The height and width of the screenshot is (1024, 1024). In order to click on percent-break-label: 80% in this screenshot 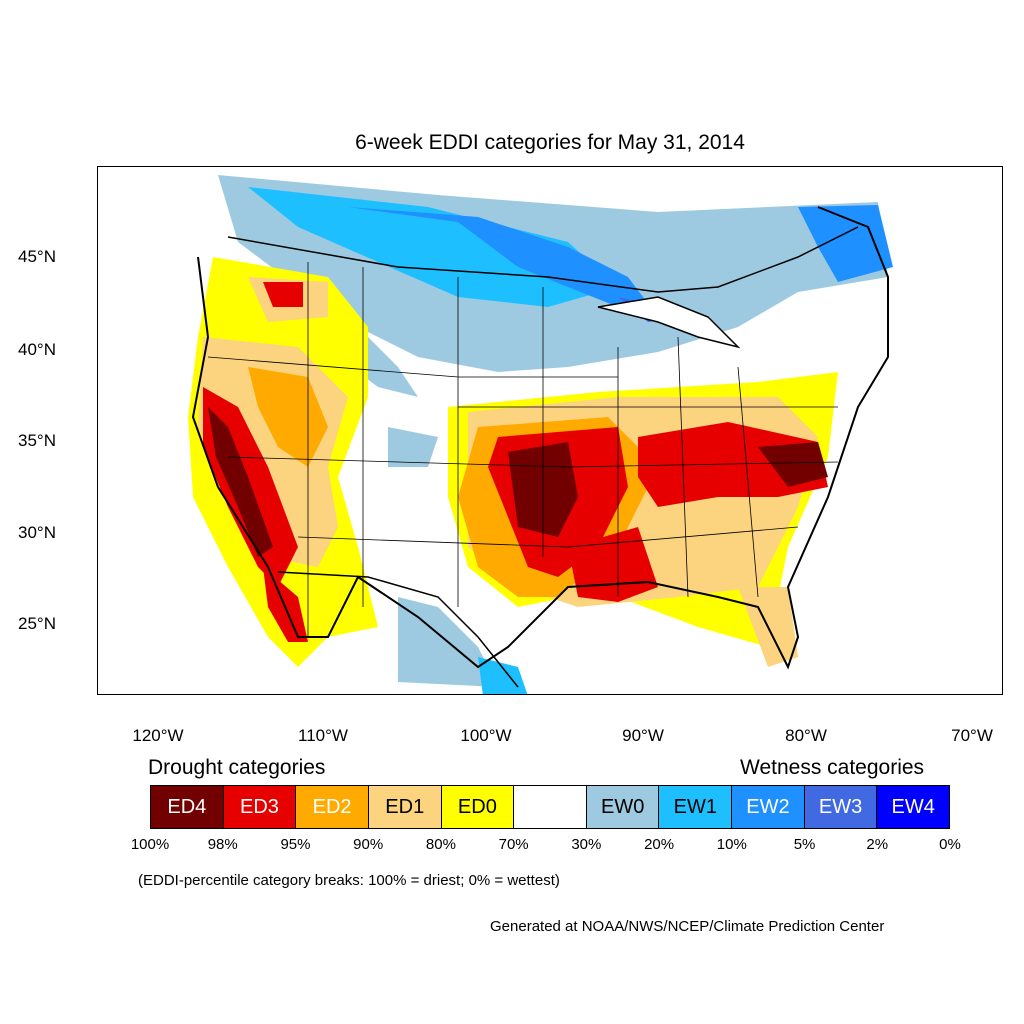, I will do `click(440, 844)`.